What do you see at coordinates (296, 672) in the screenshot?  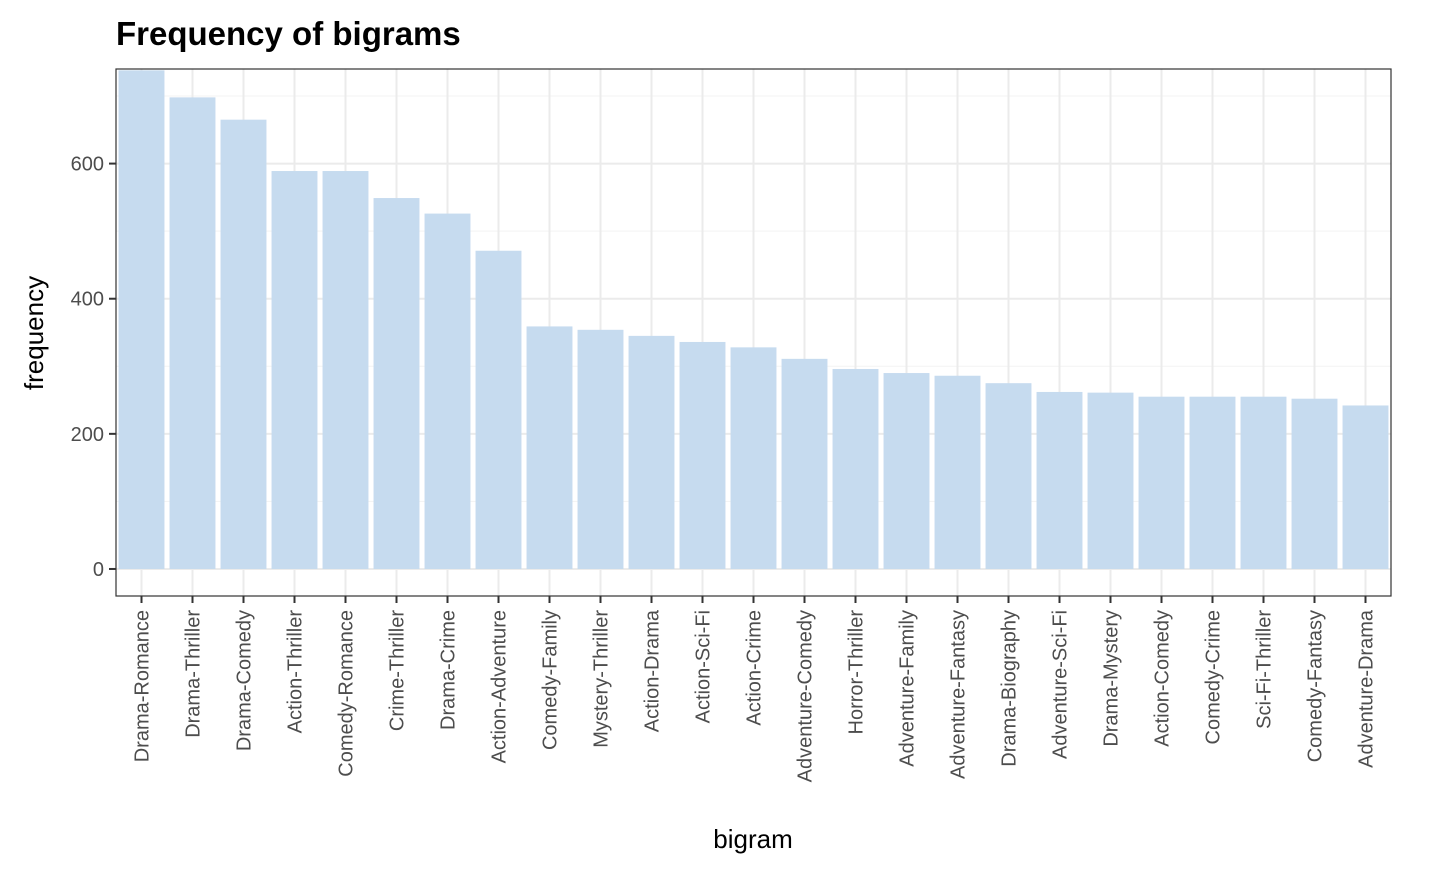 I see `x-tick-label: Action-Thriller` at bounding box center [296, 672].